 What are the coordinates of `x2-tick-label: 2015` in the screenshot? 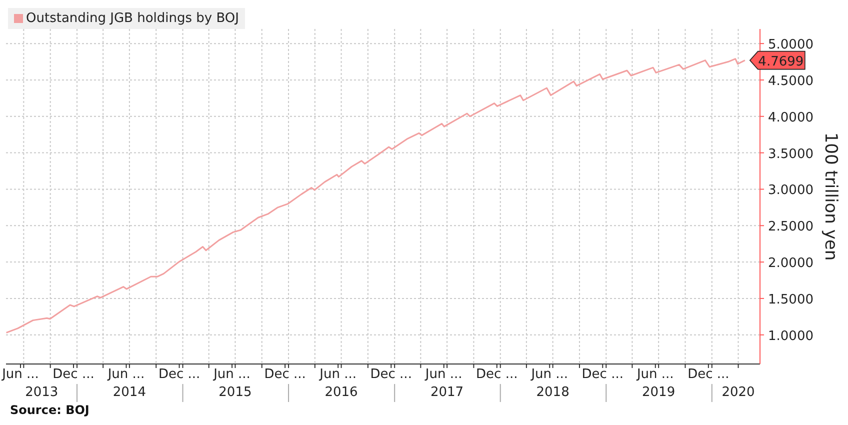 It's located at (235, 392).